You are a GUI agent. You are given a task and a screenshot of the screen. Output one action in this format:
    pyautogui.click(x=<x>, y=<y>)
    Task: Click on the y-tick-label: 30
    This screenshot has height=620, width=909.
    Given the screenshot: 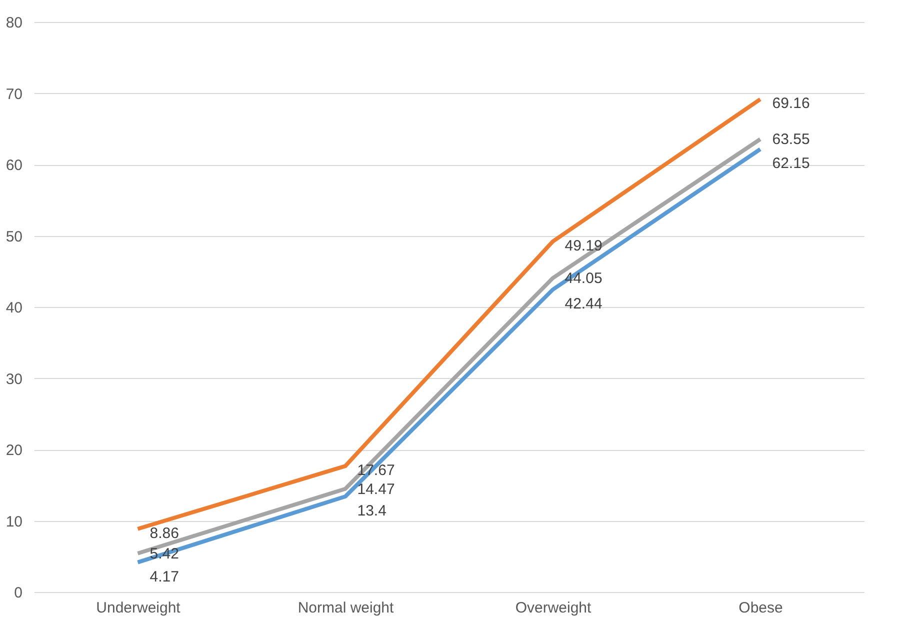 What is the action you would take?
    pyautogui.click(x=14, y=379)
    